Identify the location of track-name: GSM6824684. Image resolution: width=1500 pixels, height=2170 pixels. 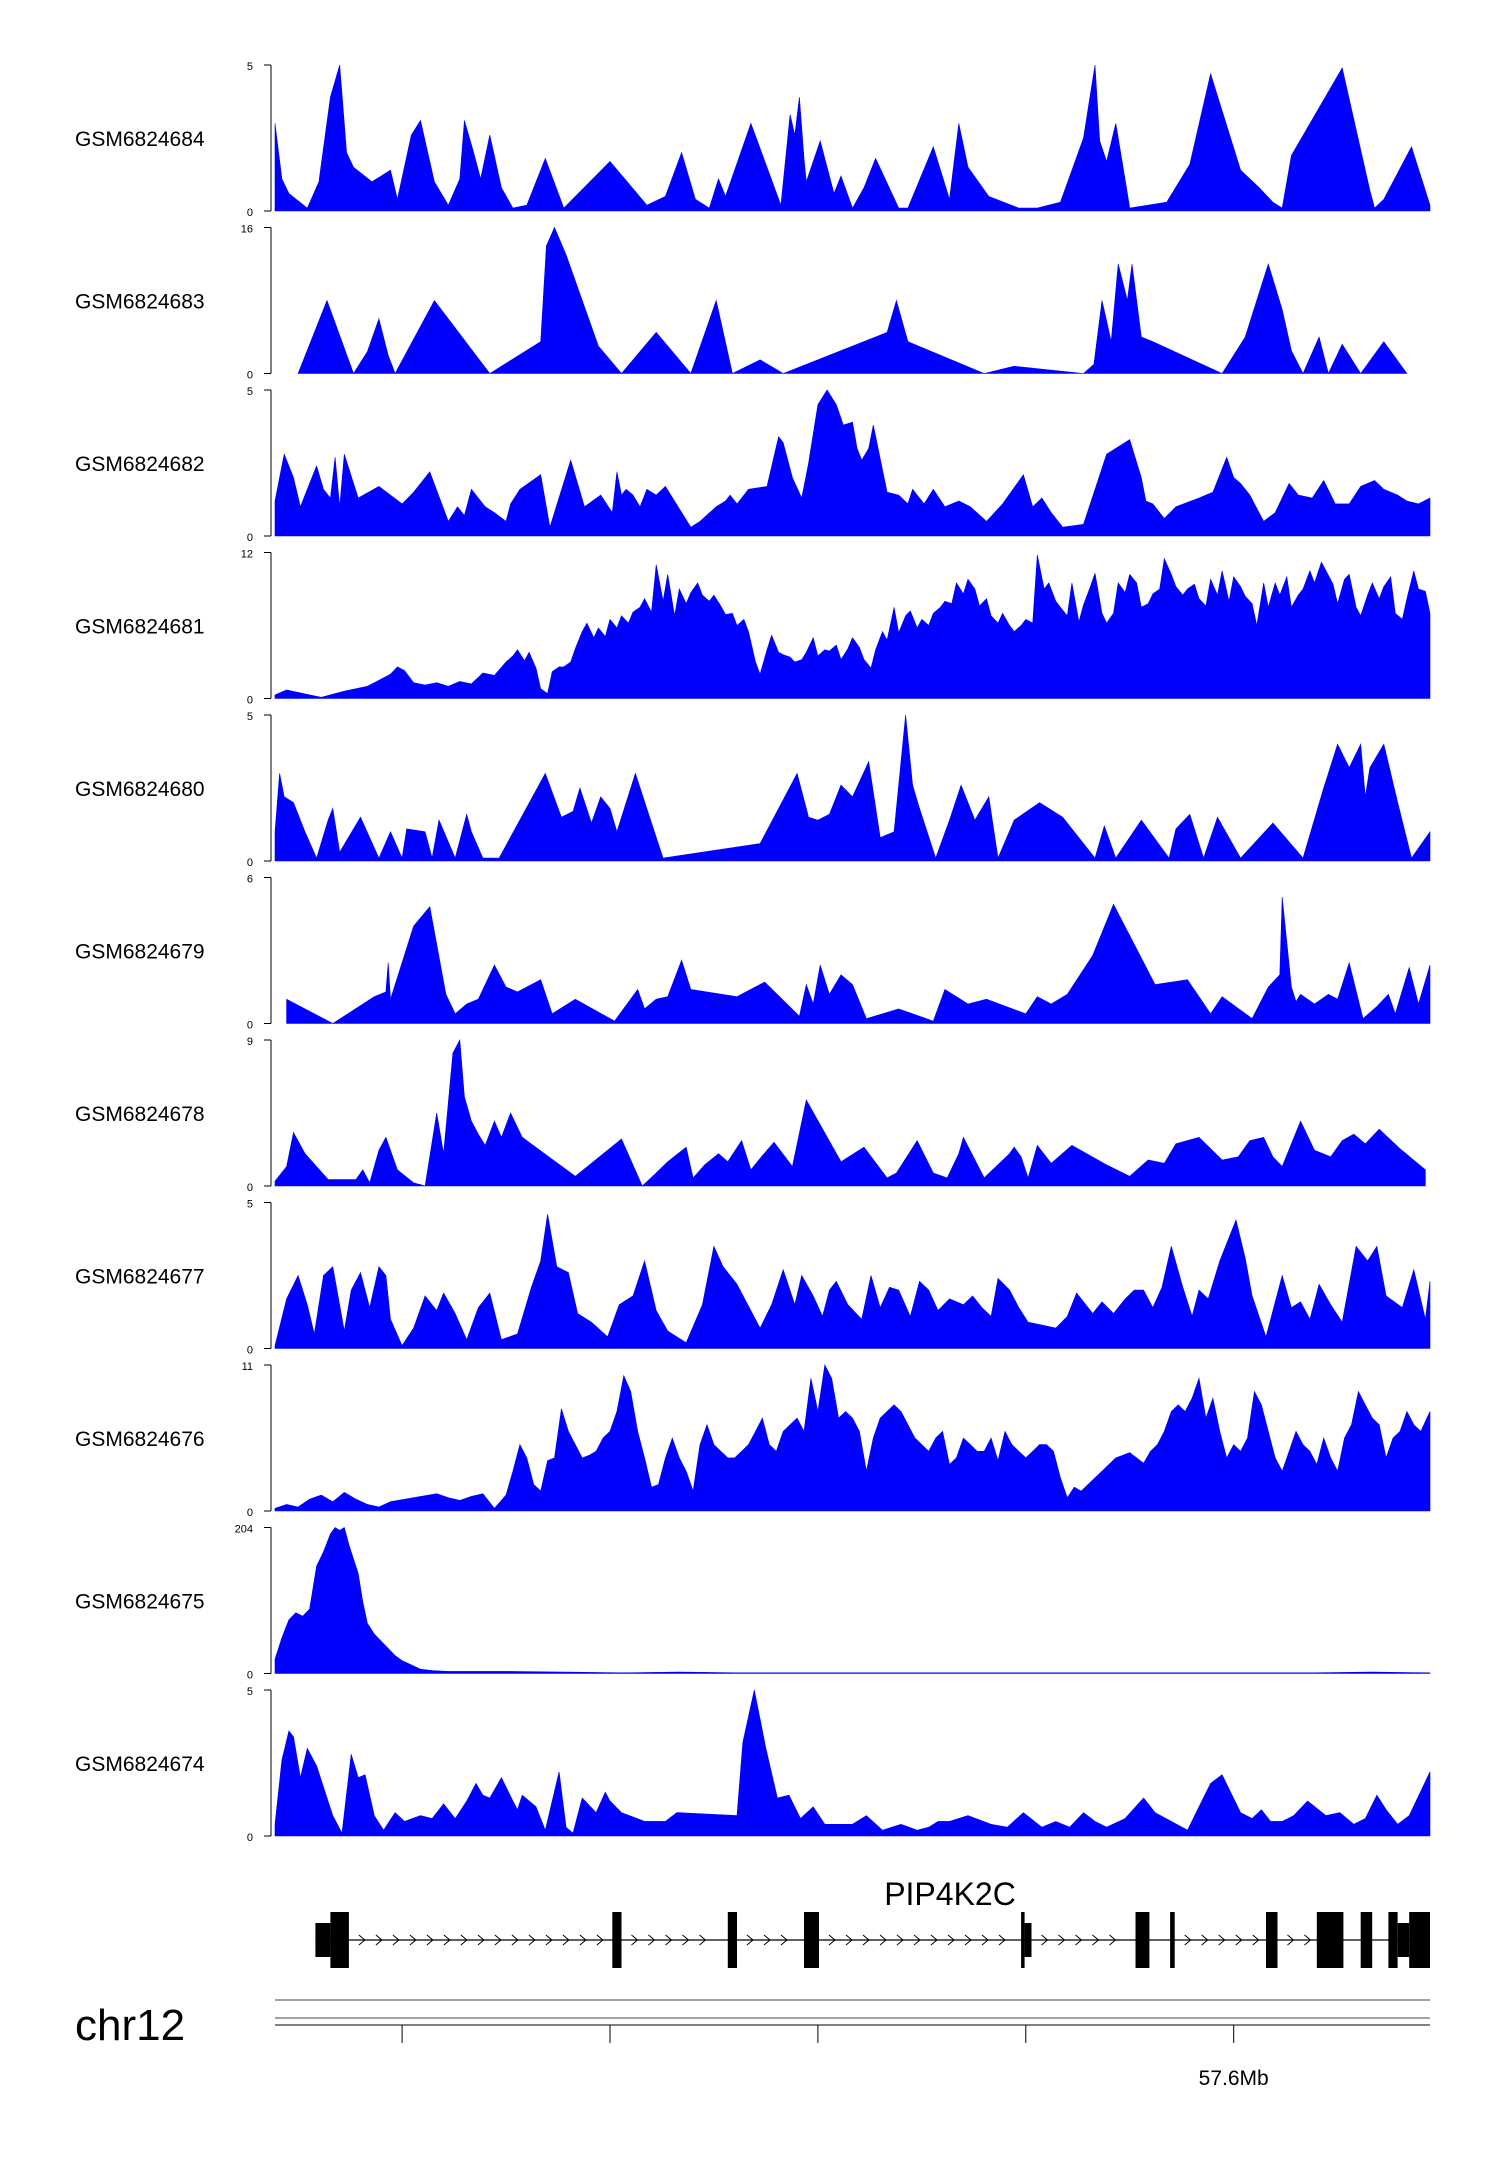
(140, 139).